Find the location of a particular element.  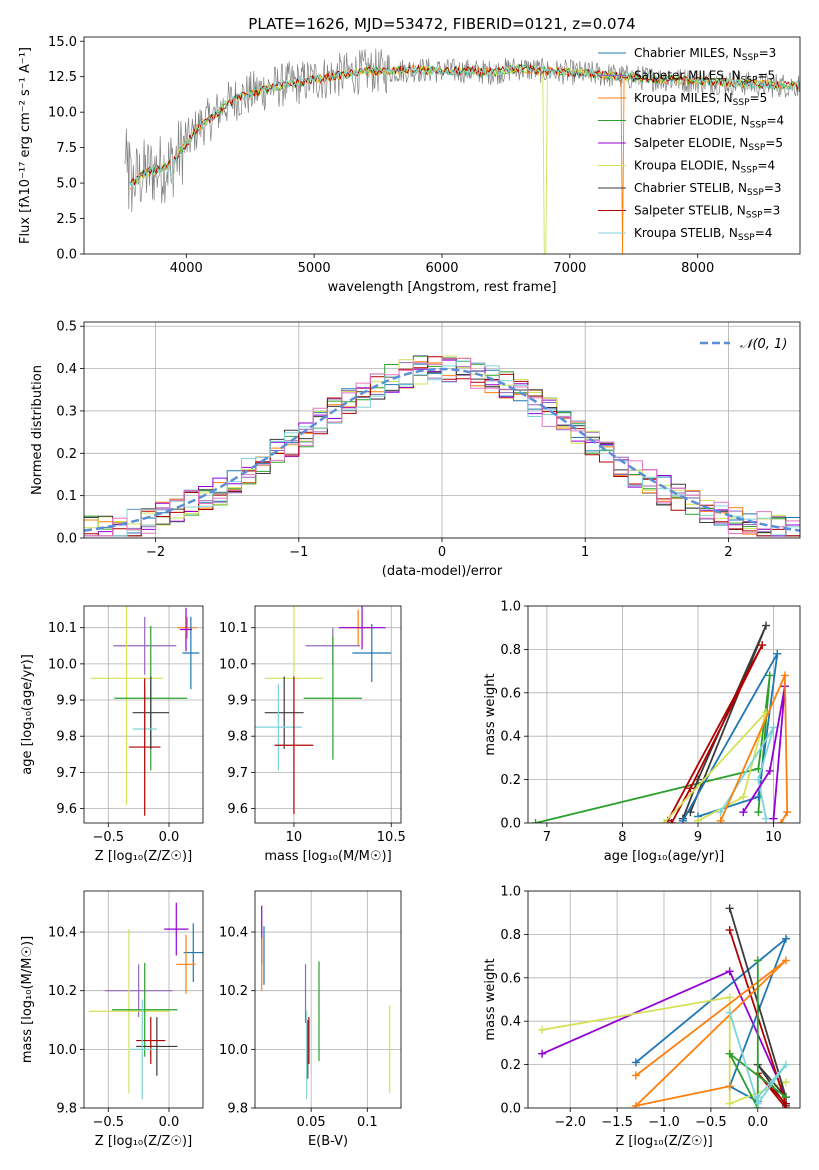

legend-entry: Kroupa MILES, NSSP=5 is located at coordinates (700, 99).